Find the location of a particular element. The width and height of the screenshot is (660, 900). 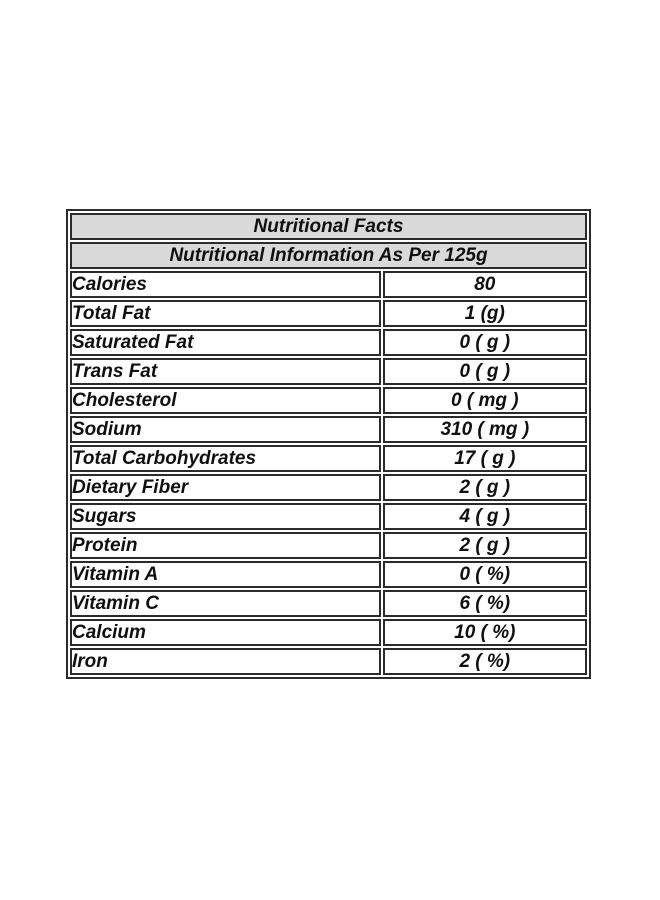

nutrient-value: 2 ( %) is located at coordinates (484, 661).